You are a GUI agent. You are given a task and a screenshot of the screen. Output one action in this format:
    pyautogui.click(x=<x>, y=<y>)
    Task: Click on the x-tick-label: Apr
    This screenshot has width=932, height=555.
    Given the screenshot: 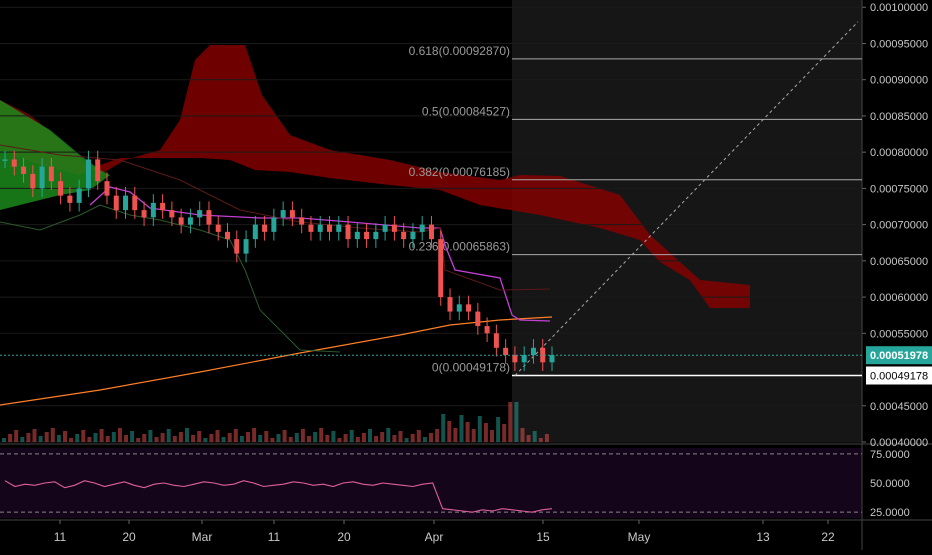 What is the action you would take?
    pyautogui.click(x=434, y=537)
    